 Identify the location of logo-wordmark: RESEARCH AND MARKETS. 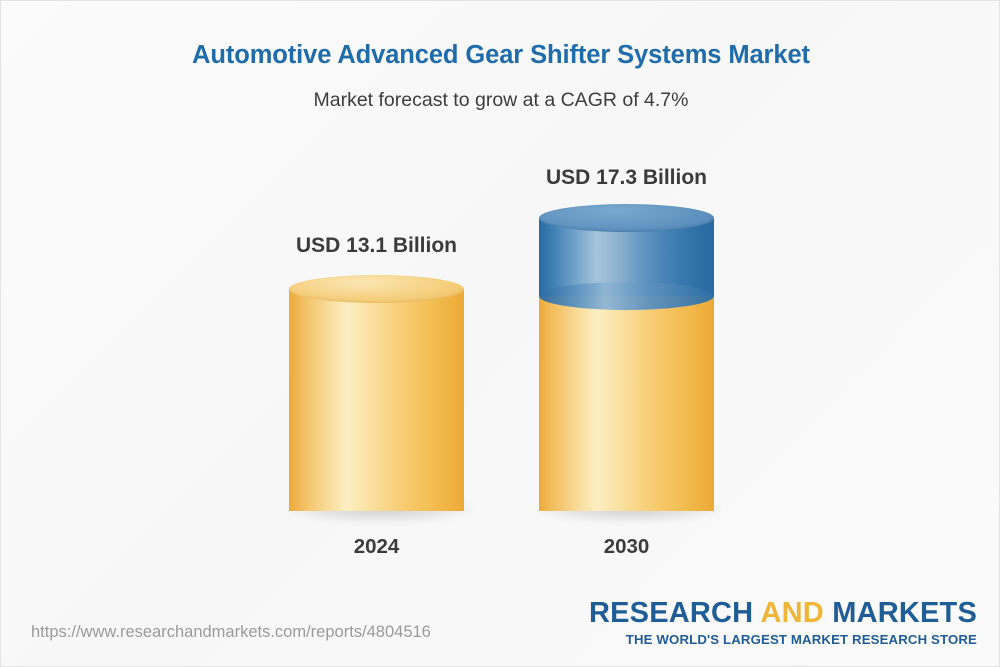
(783, 613).